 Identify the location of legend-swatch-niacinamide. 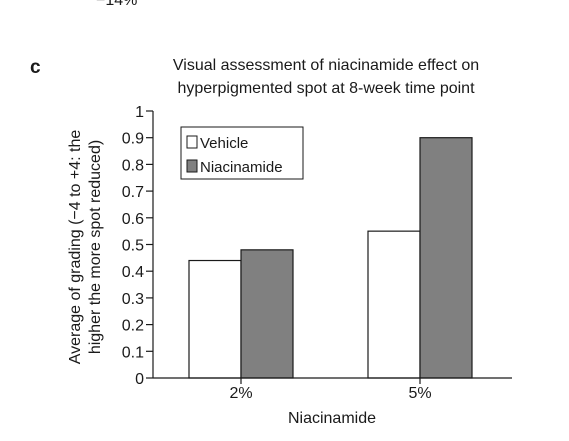
(192, 166).